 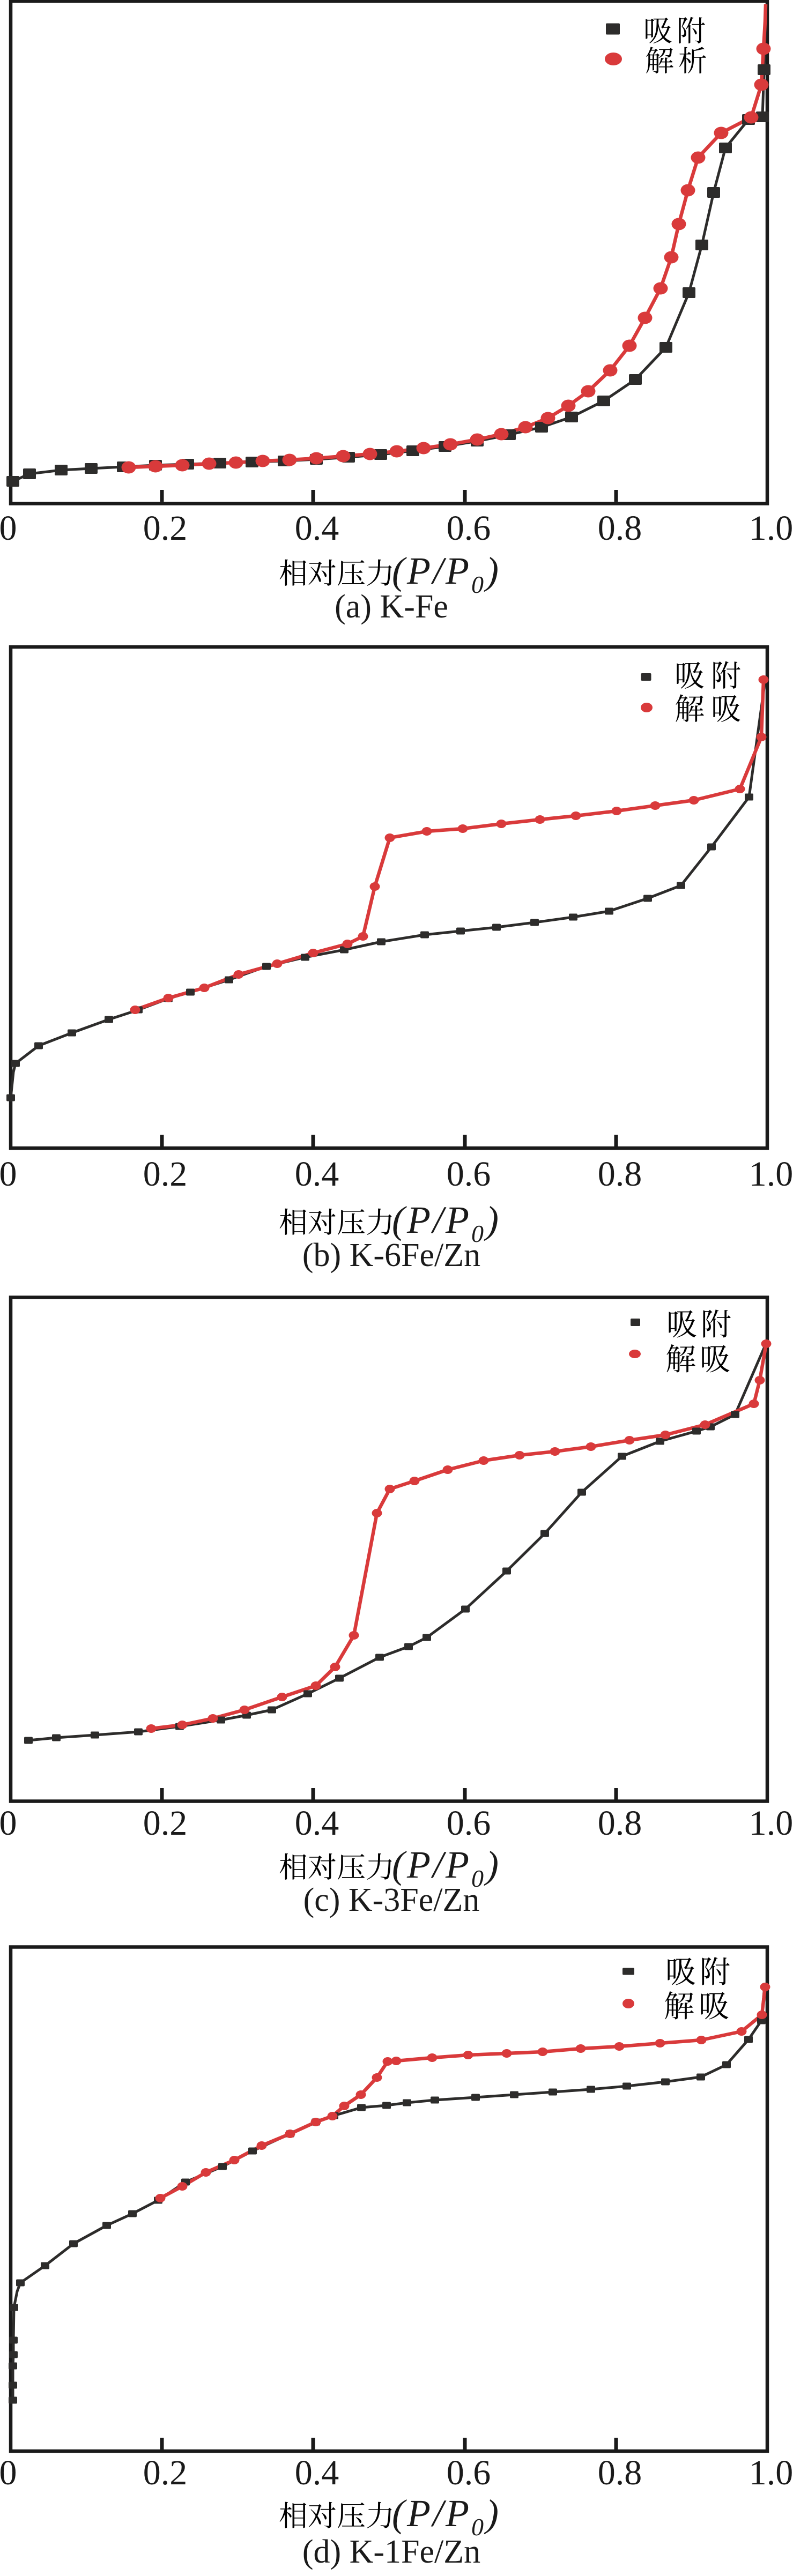 I want to click on svg-text: (P/P0), so click(x=446, y=573).